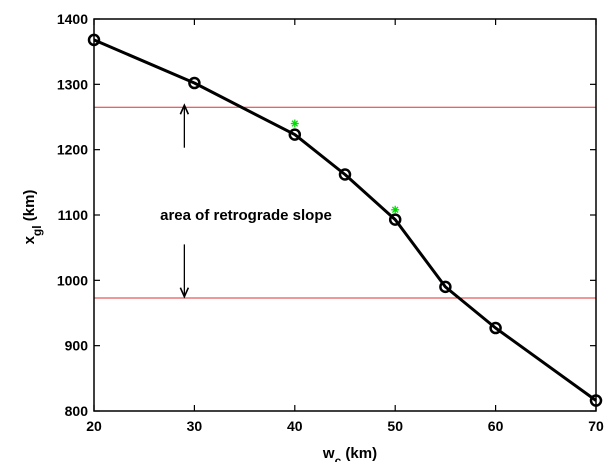 The image size is (610, 462). Describe the element at coordinates (77, 411) in the screenshot. I see `y-tick-label: 800` at that location.